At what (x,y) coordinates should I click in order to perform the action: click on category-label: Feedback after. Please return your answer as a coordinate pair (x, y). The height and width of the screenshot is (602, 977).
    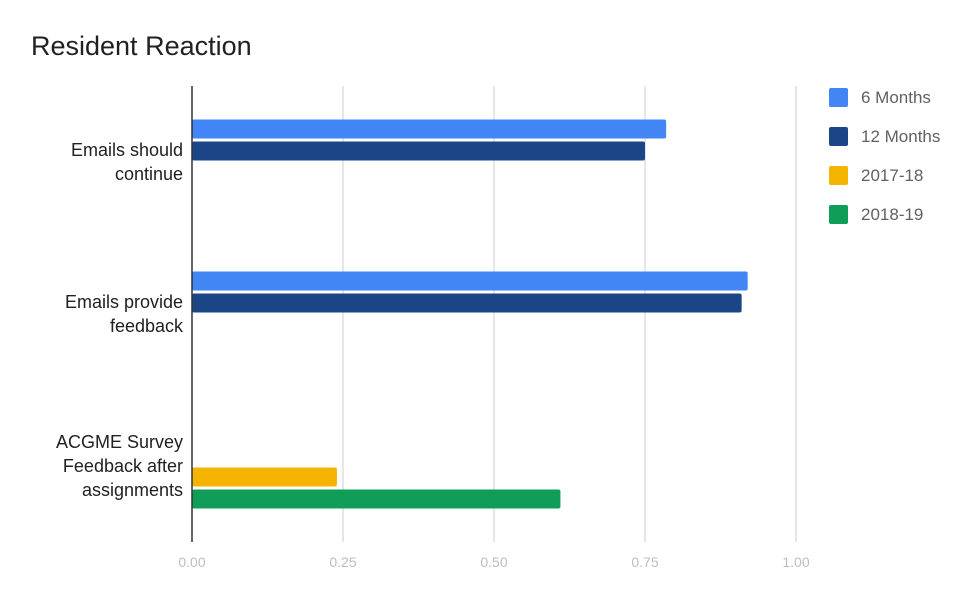
    Looking at the image, I should click on (123, 466).